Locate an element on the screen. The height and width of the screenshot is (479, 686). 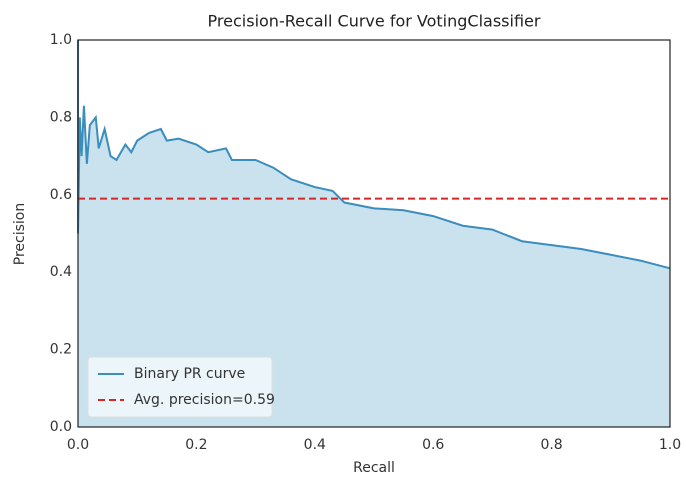
legend-box is located at coordinates (180, 387).